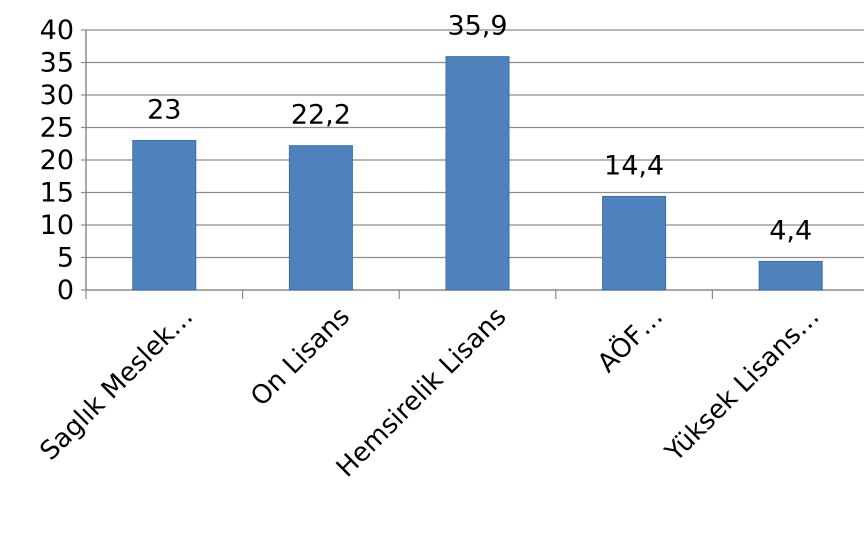 This screenshot has width=864, height=533. I want to click on y-tick-label: 30, so click(57, 95).